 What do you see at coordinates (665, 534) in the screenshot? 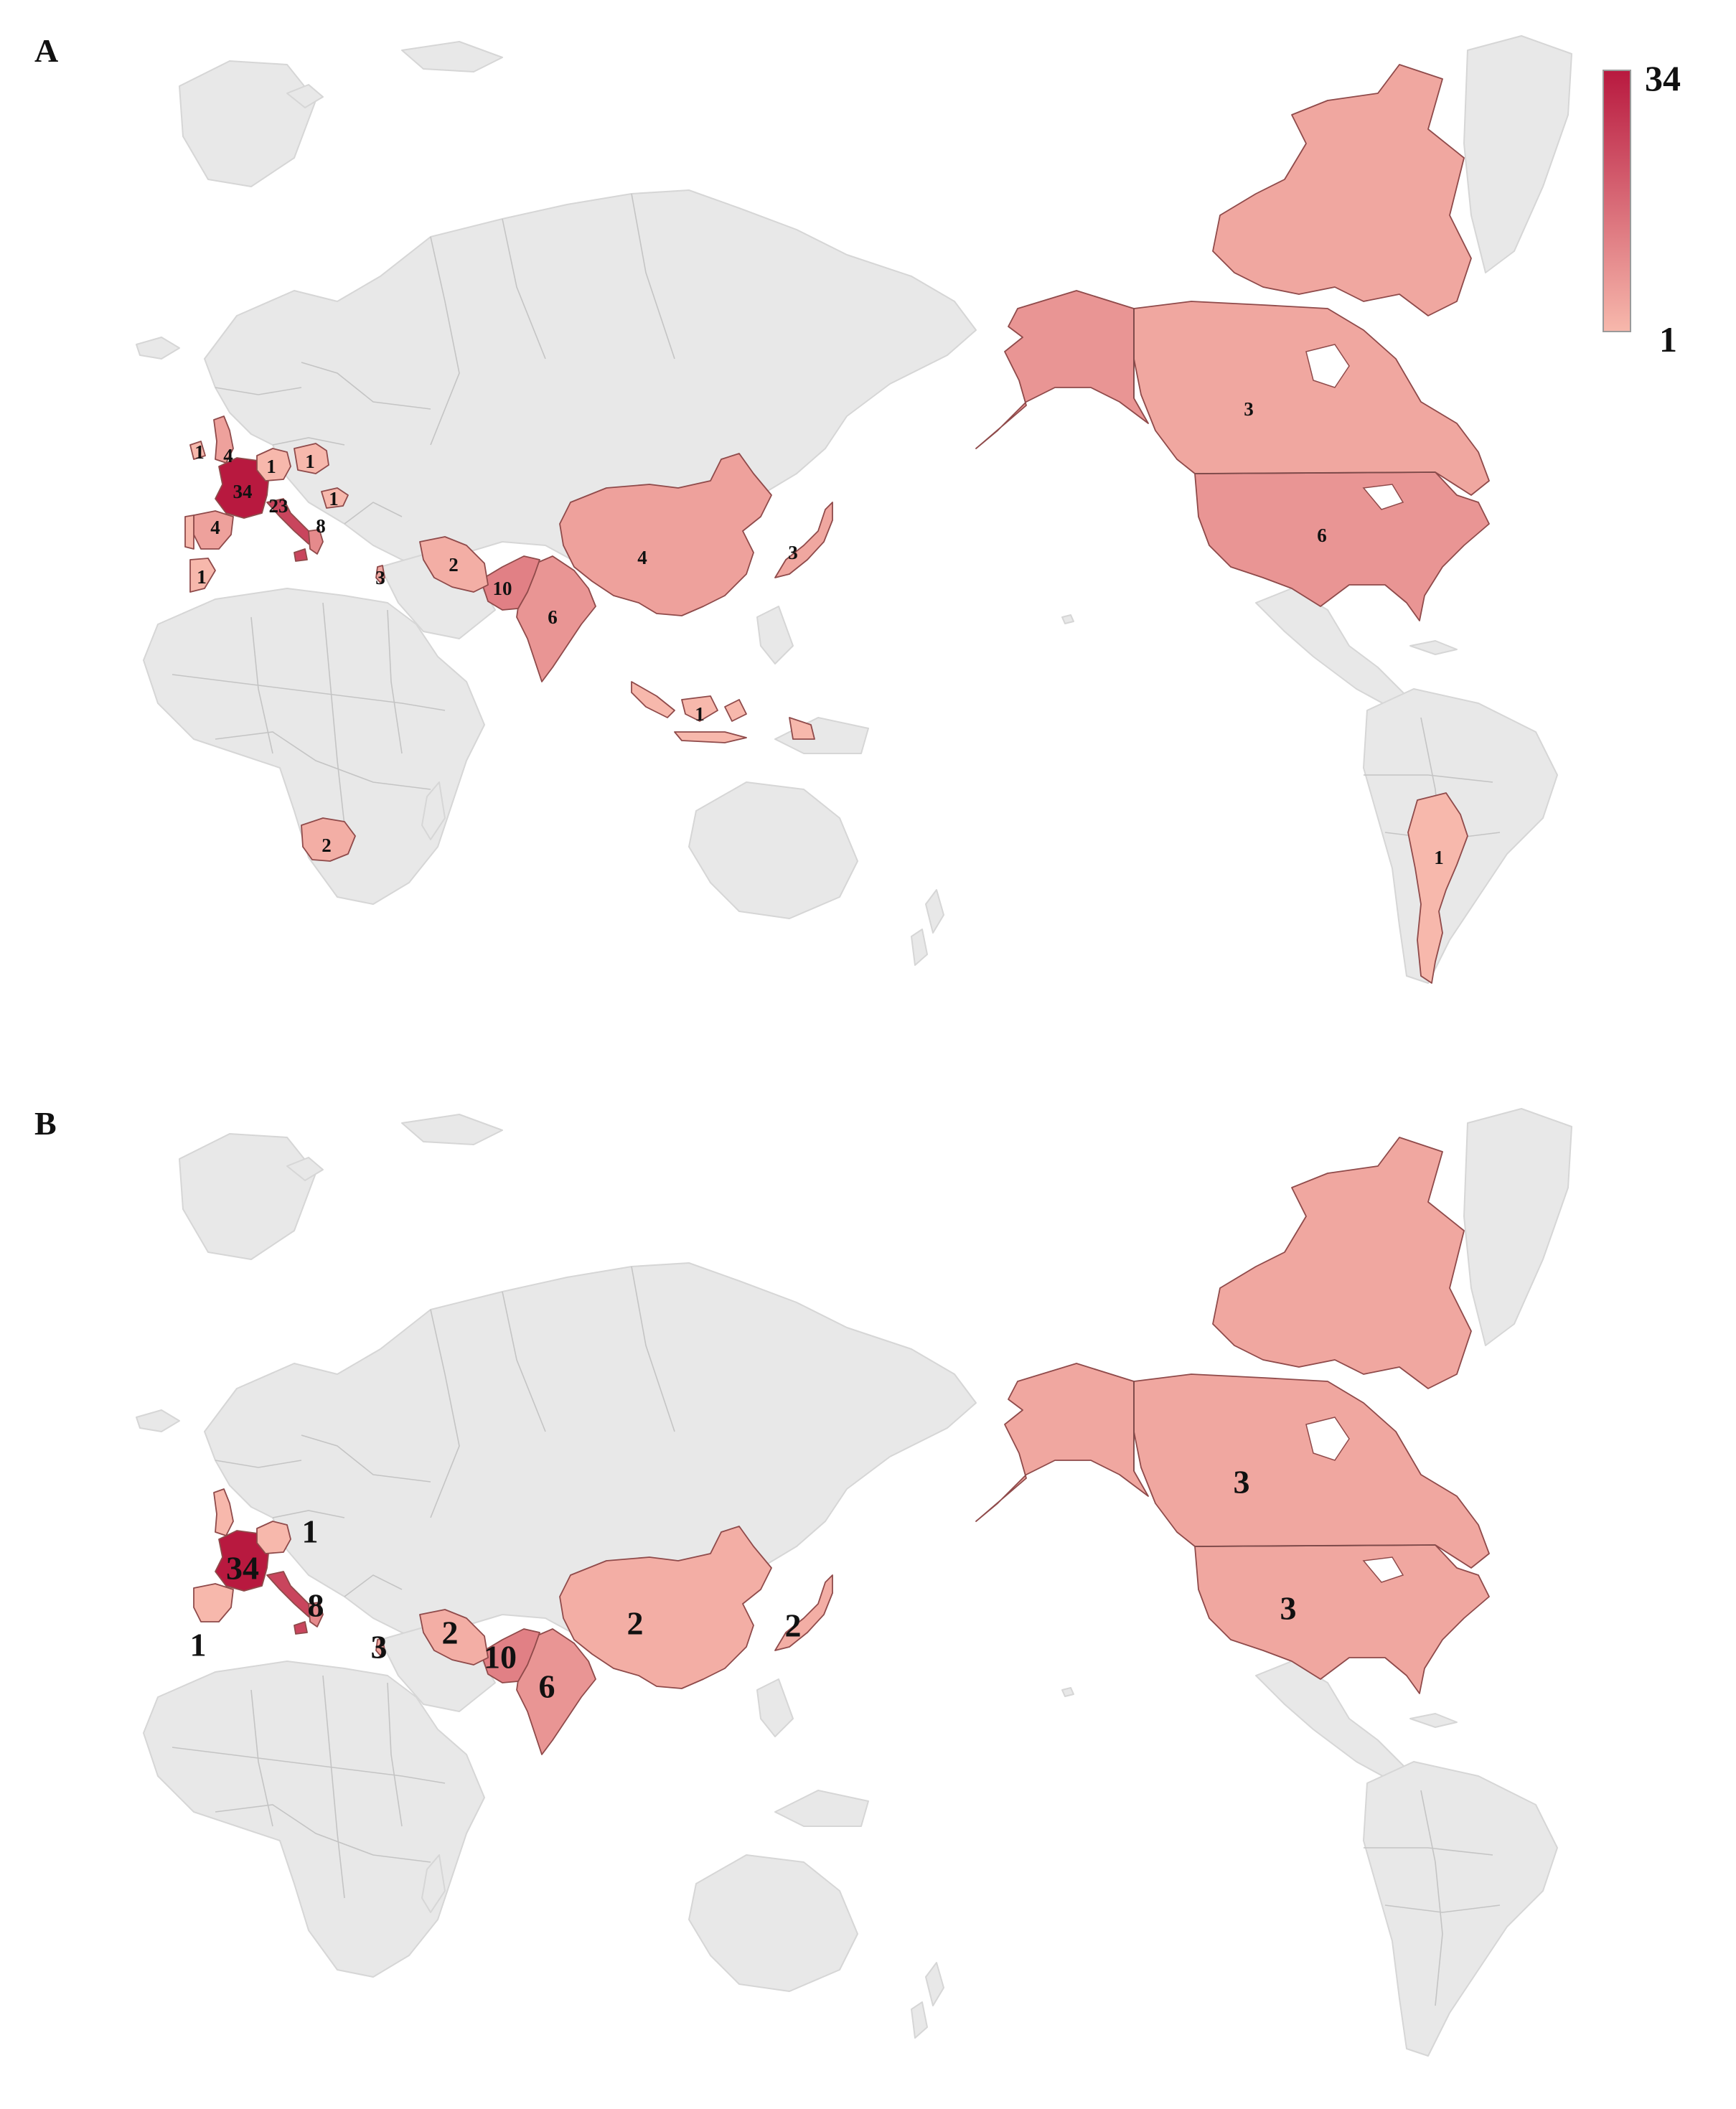
I see `country-china-a` at bounding box center [665, 534].